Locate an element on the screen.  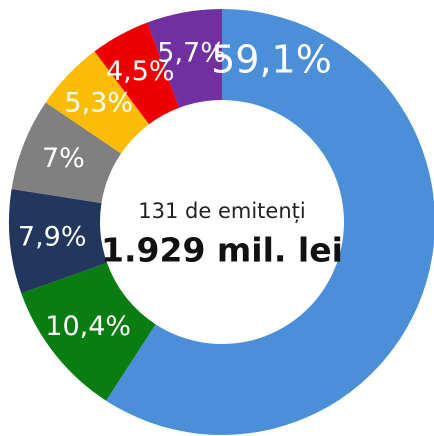
center-text: 131 de emitenți is located at coordinates (221, 211).